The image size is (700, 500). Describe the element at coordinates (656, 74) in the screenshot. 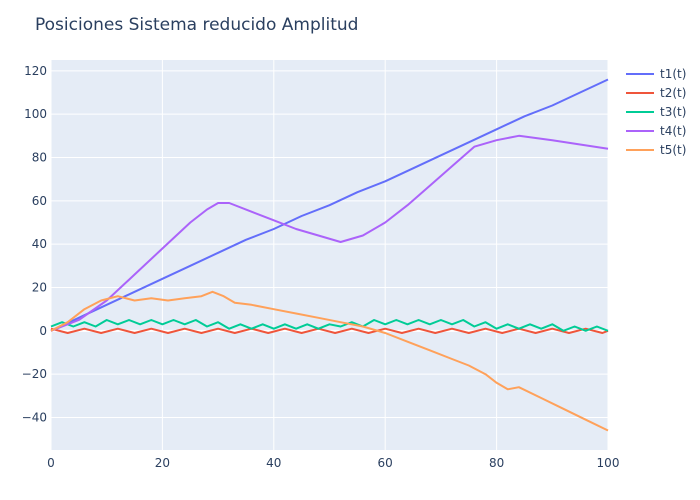

I see `legend-item: t1(t)` at that location.